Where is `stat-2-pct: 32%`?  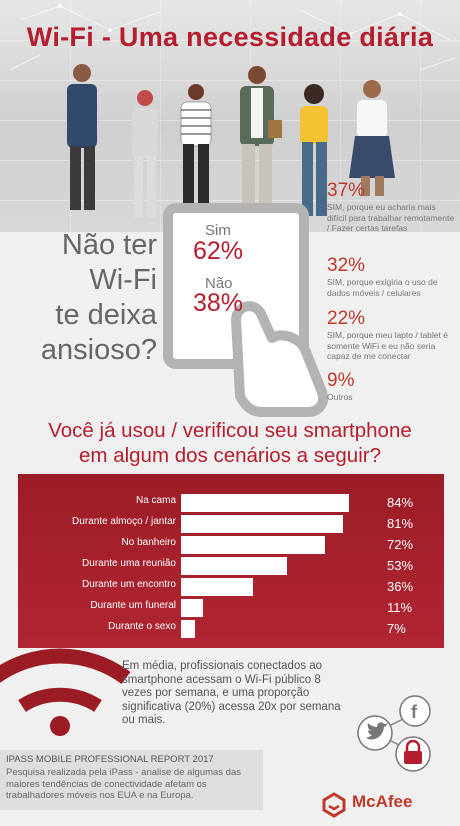 stat-2-pct: 32% is located at coordinates (346, 265).